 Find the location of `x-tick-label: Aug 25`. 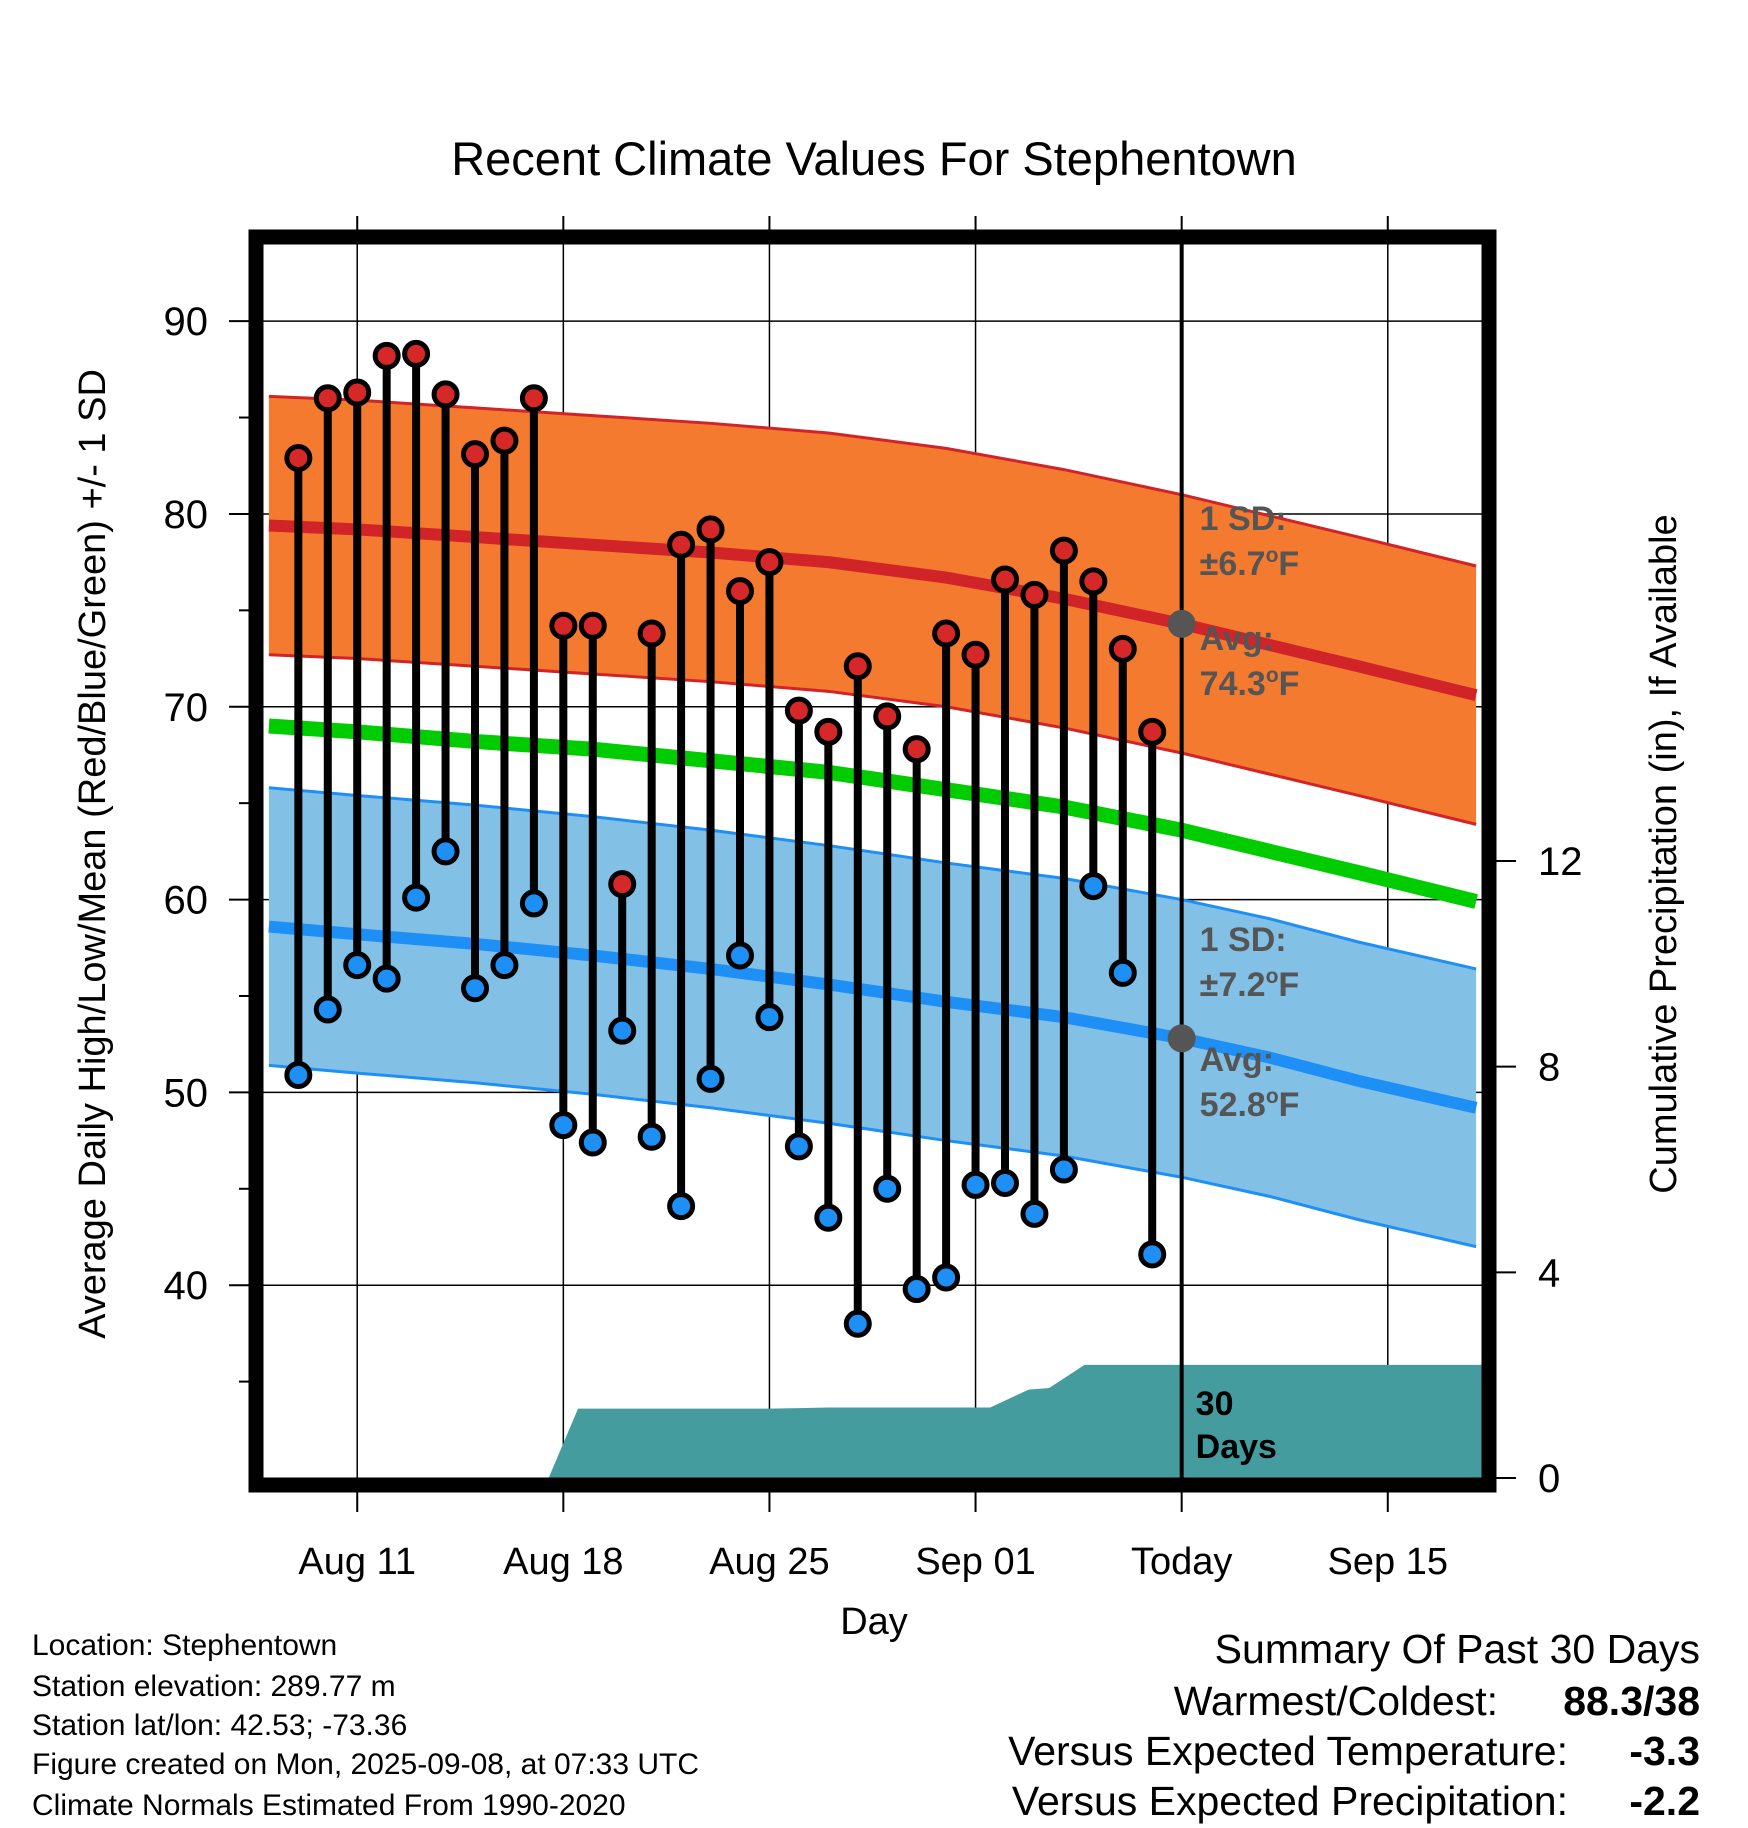

x-tick-label: Aug 25 is located at coordinates (769, 1562).